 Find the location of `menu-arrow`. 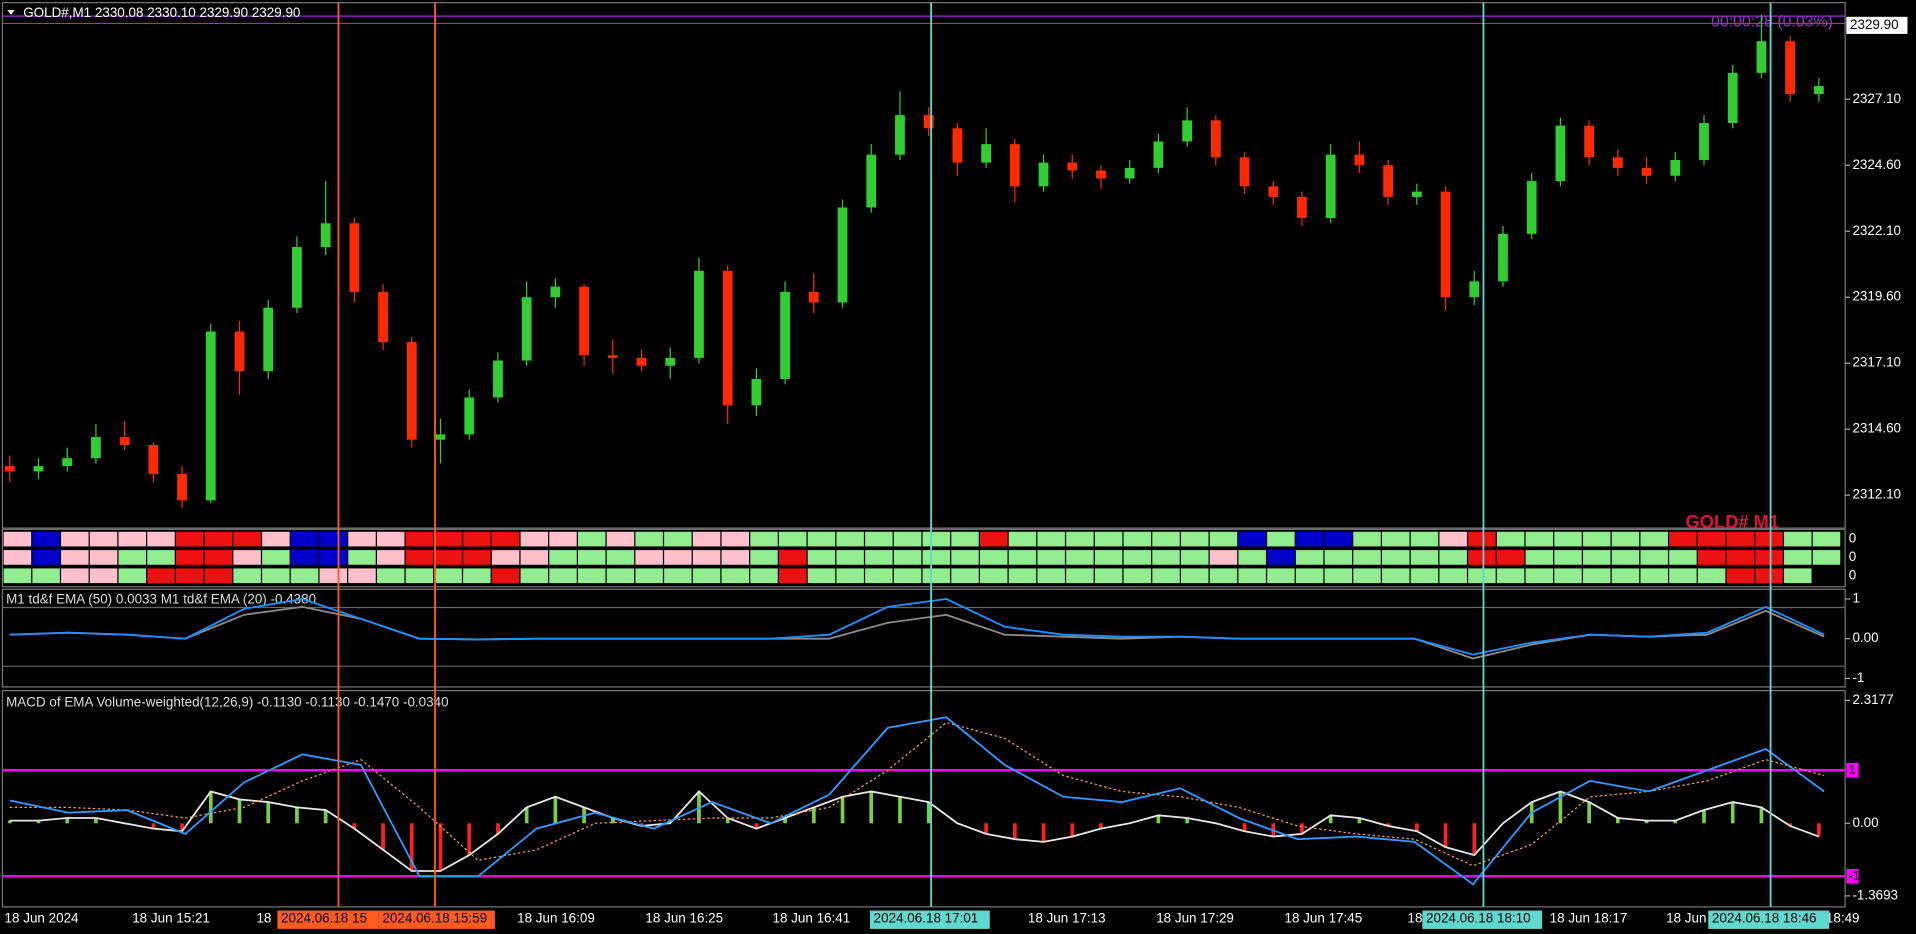

menu-arrow is located at coordinates (11, 12).